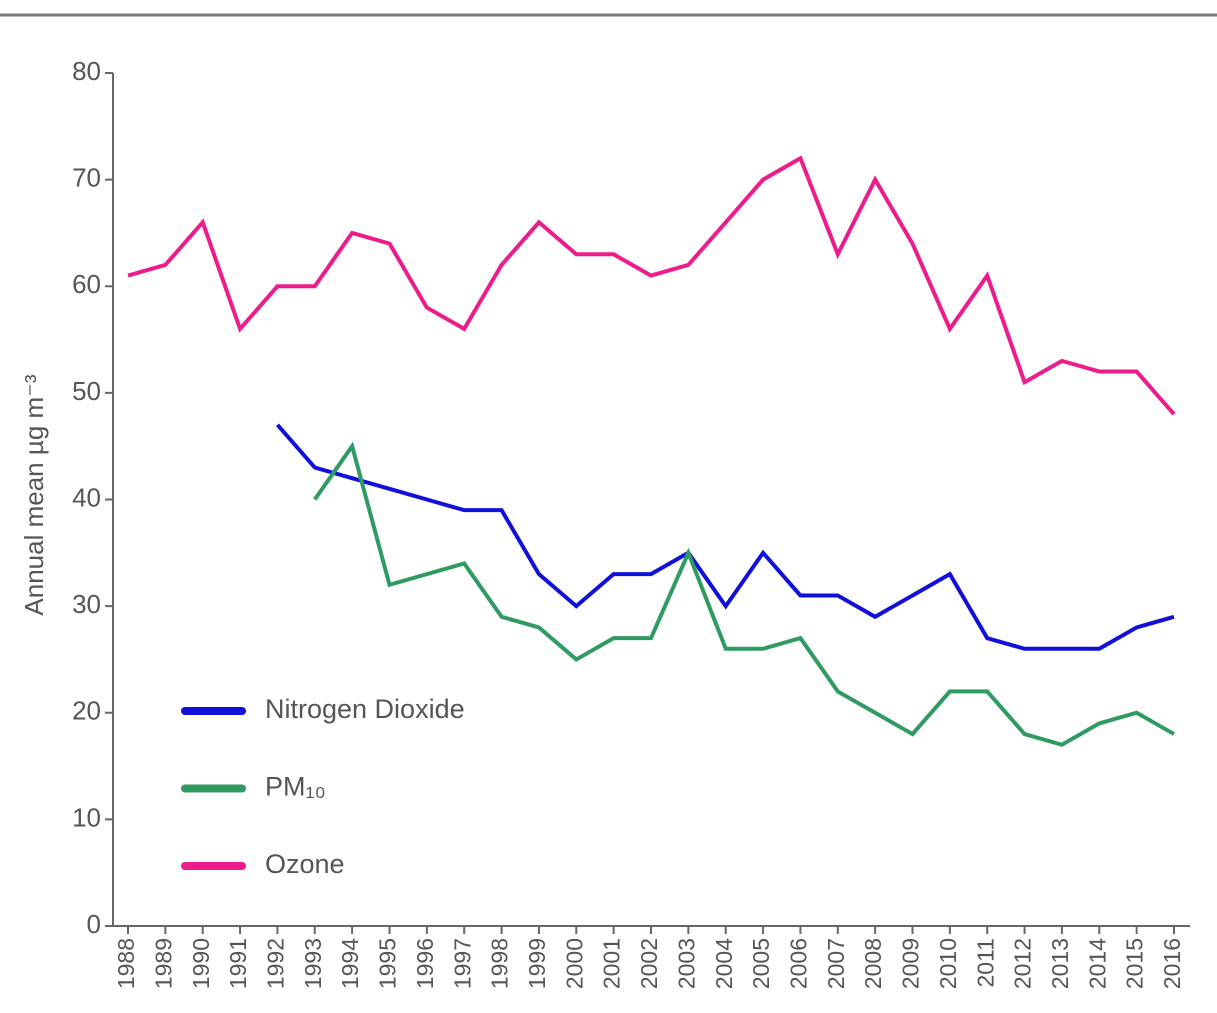 The image size is (1217, 1013). What do you see at coordinates (948, 963) in the screenshot?
I see `x-tick-label: 2010` at bounding box center [948, 963].